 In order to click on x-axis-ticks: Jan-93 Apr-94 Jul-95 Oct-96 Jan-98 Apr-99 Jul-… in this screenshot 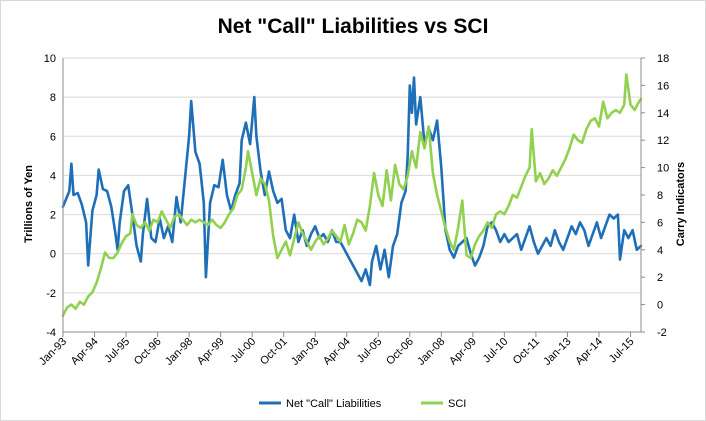, I will do `click(337, 350)`.